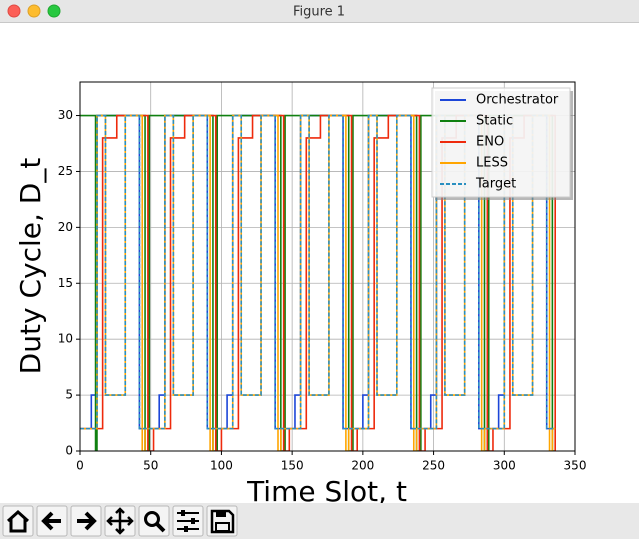 Image resolution: width=639 pixels, height=543 pixels. I want to click on x-tick-label: 250, so click(433, 466).